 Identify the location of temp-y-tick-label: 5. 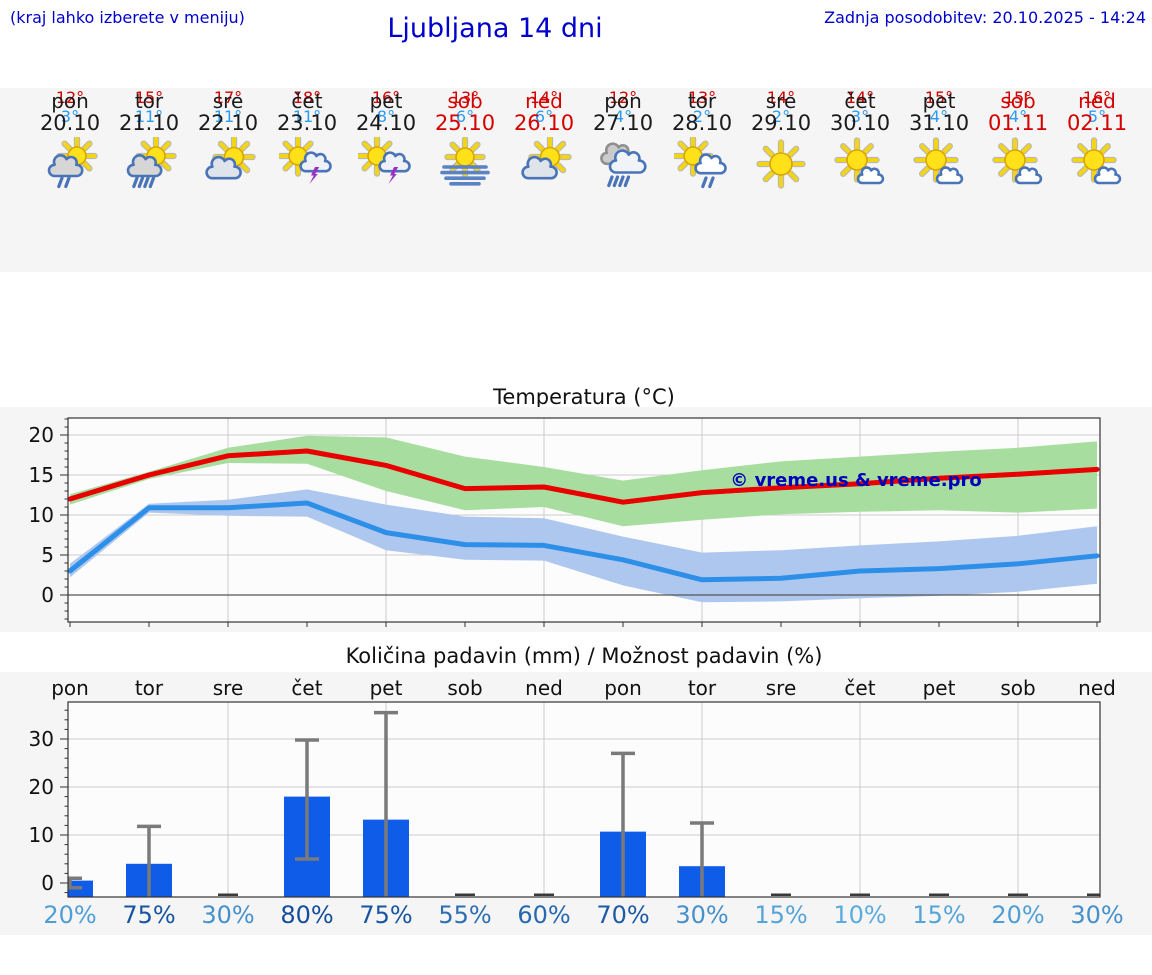
(47, 555).